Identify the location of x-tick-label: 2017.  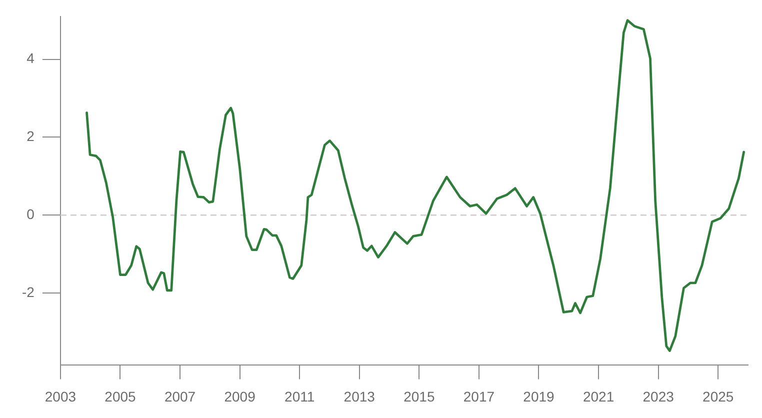
(479, 396).